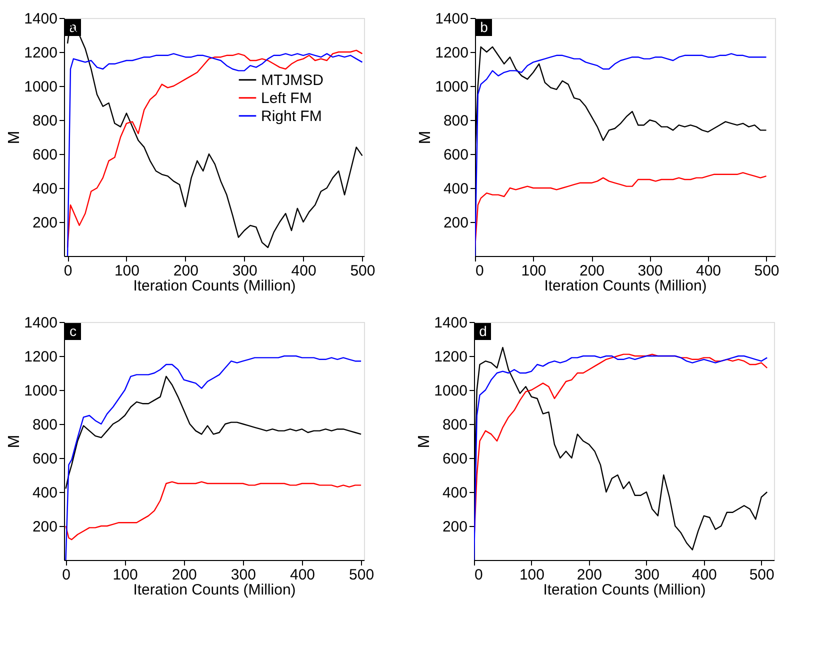 This screenshot has height=655, width=820. Describe the element at coordinates (292, 80) in the screenshot. I see `legend-label: MTJMSD` at that location.